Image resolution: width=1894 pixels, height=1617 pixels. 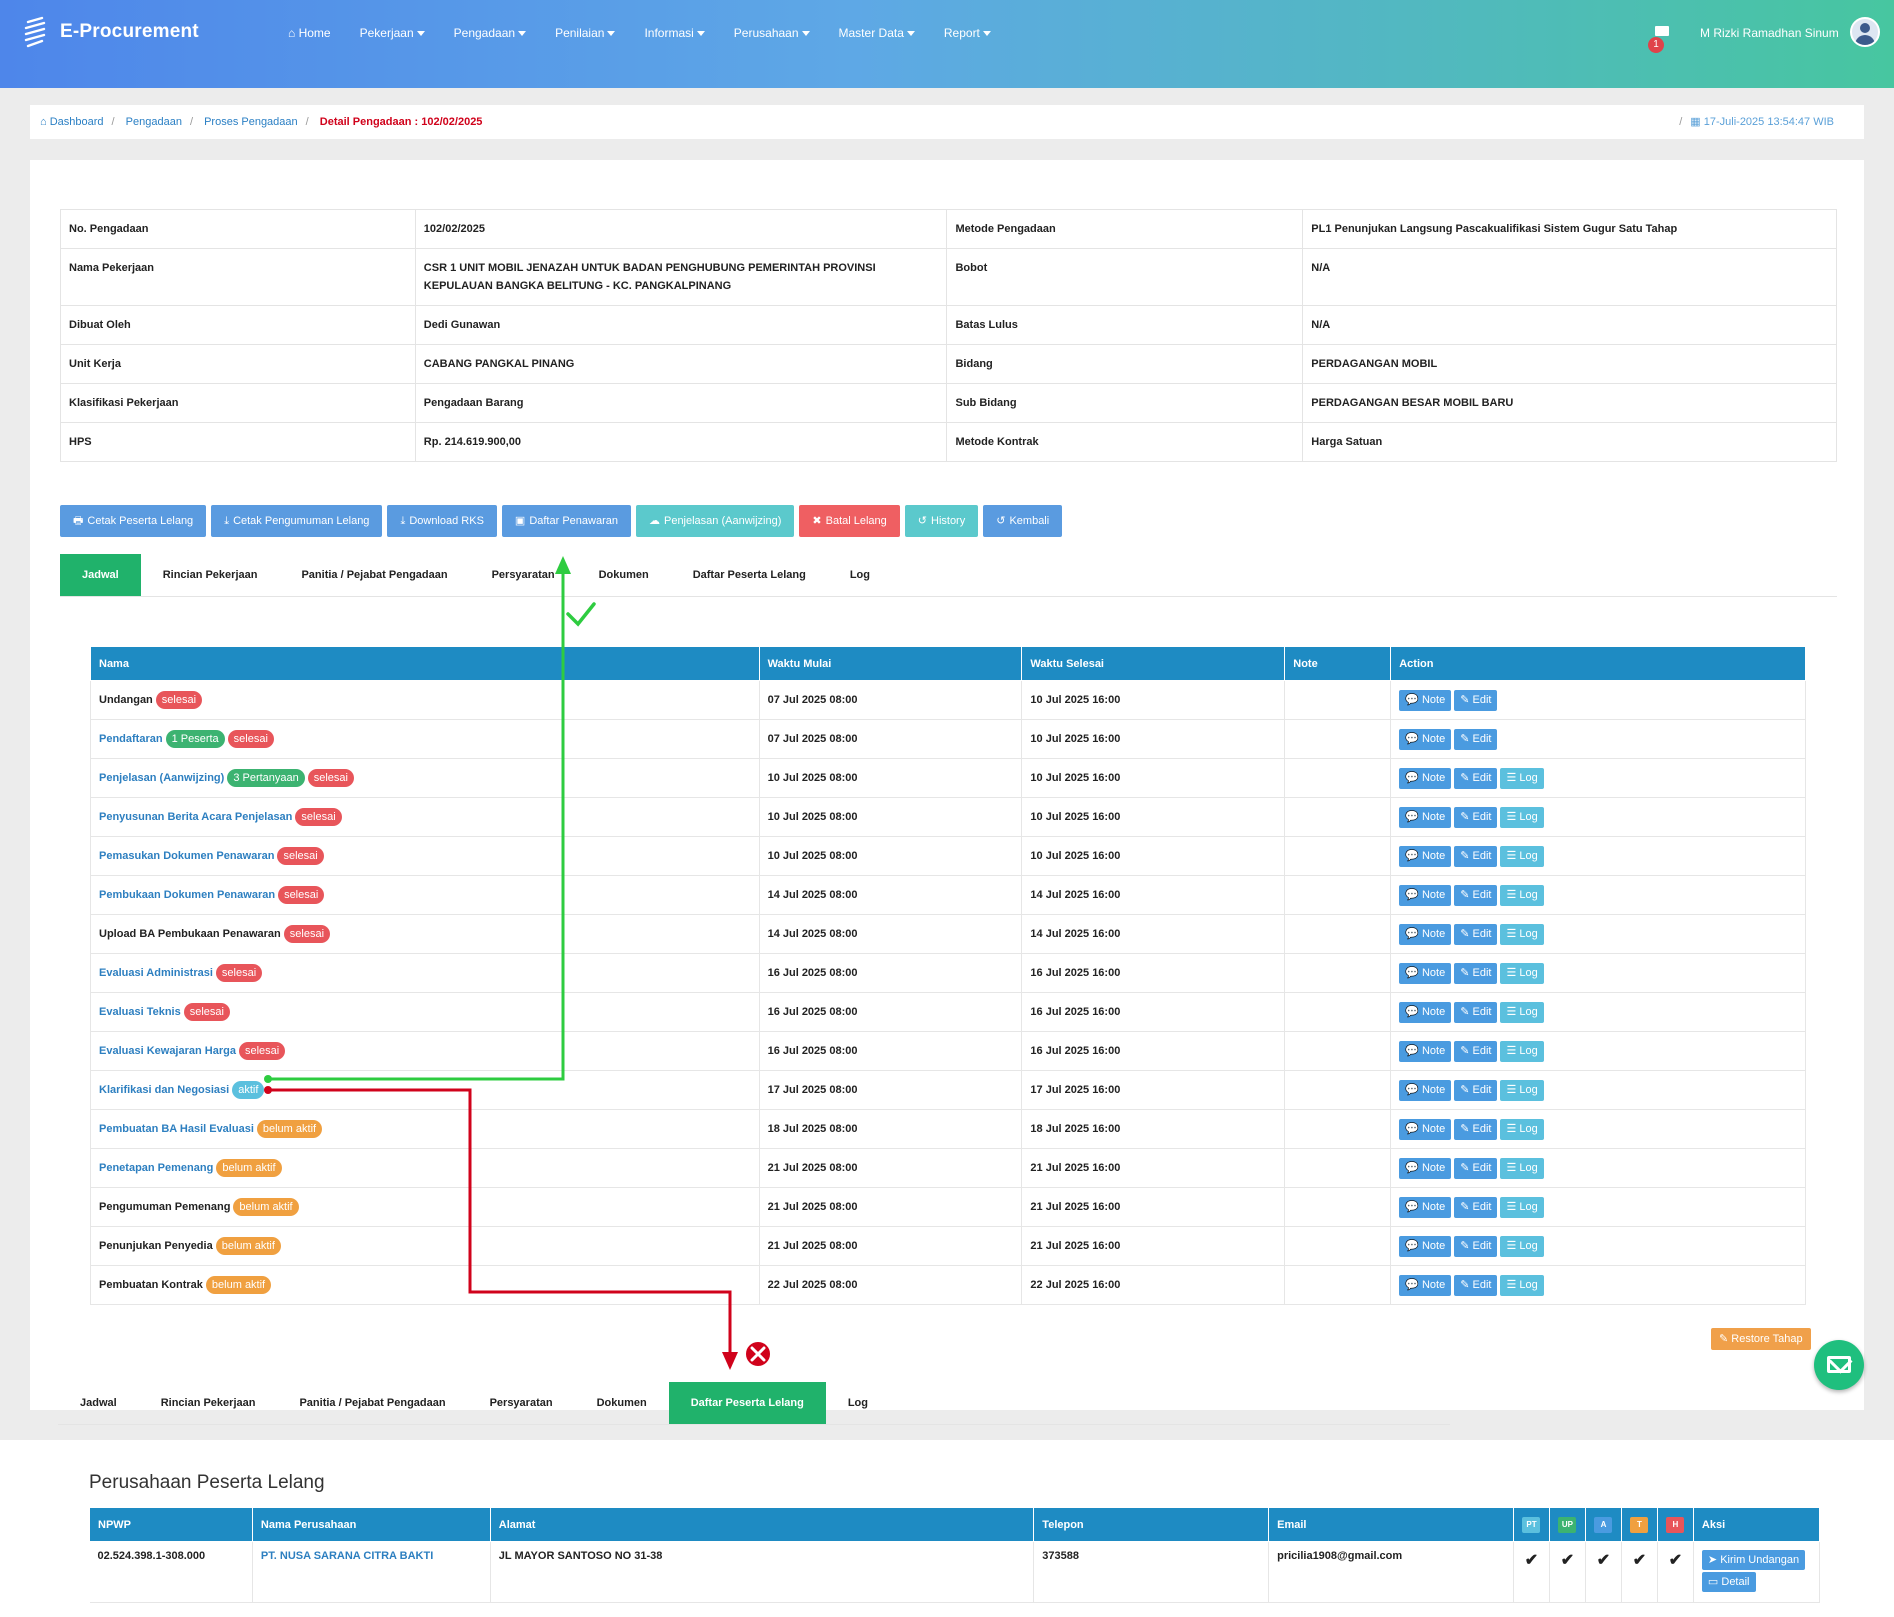 What do you see at coordinates (442, 521) in the screenshot?
I see `download-rks-button: ⤓ Download RKS` at bounding box center [442, 521].